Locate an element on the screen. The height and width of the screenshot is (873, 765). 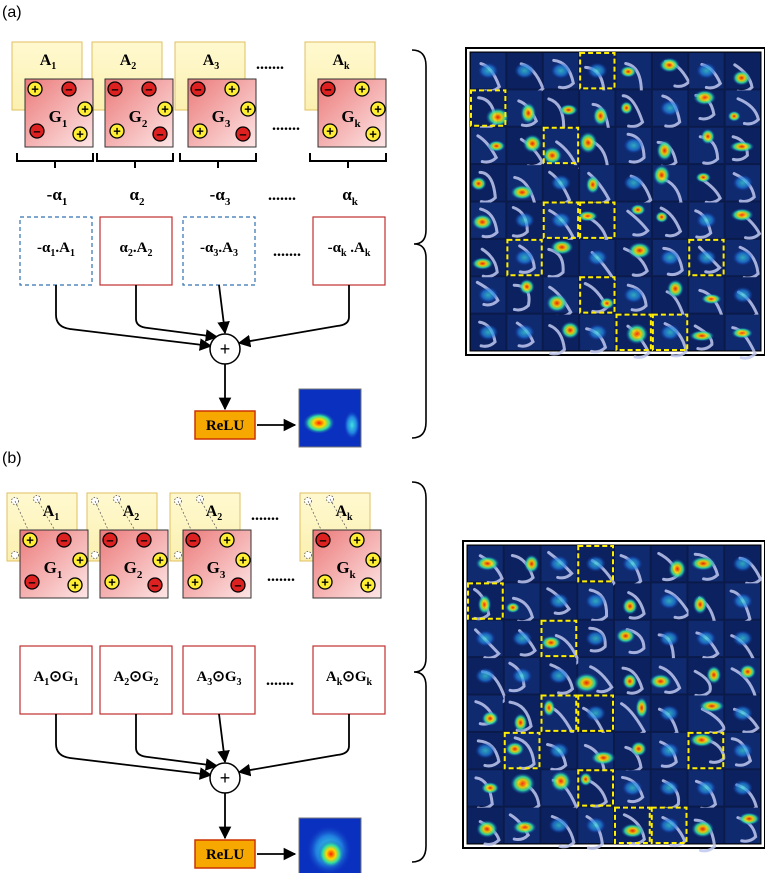
product-label-4: Ak⊙Gk is located at coordinates (349, 678).